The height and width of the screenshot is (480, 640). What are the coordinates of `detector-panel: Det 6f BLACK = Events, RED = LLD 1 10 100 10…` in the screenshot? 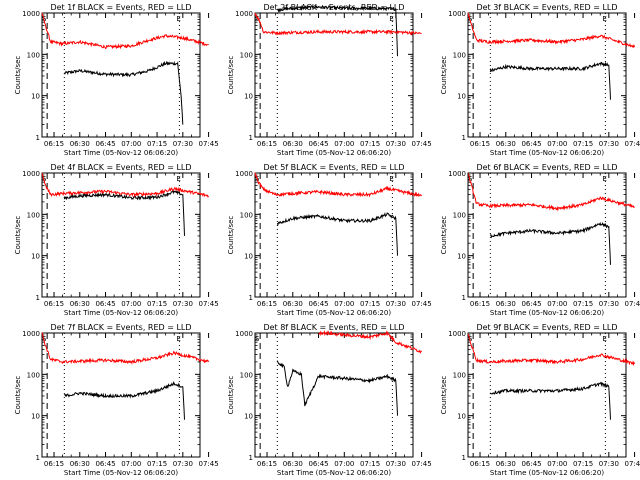 It's located at (540, 240).